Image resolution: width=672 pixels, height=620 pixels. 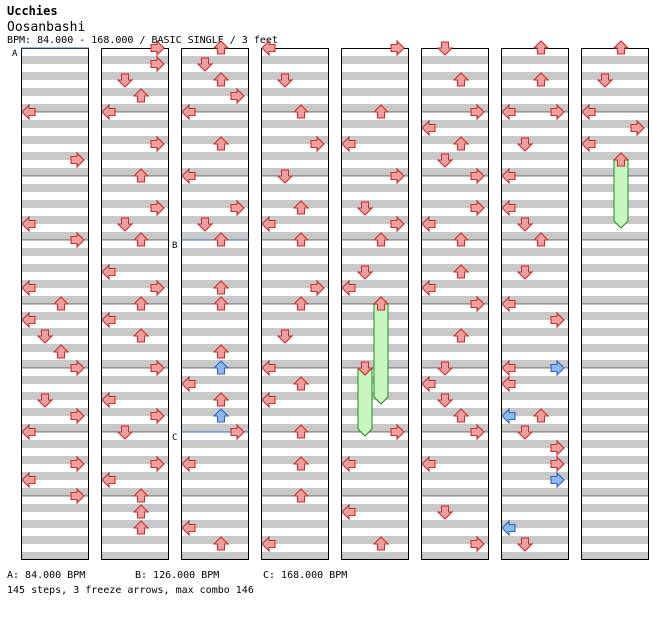 I want to click on bpm-legend-a: A: 84.000 BPM, so click(x=46, y=575).